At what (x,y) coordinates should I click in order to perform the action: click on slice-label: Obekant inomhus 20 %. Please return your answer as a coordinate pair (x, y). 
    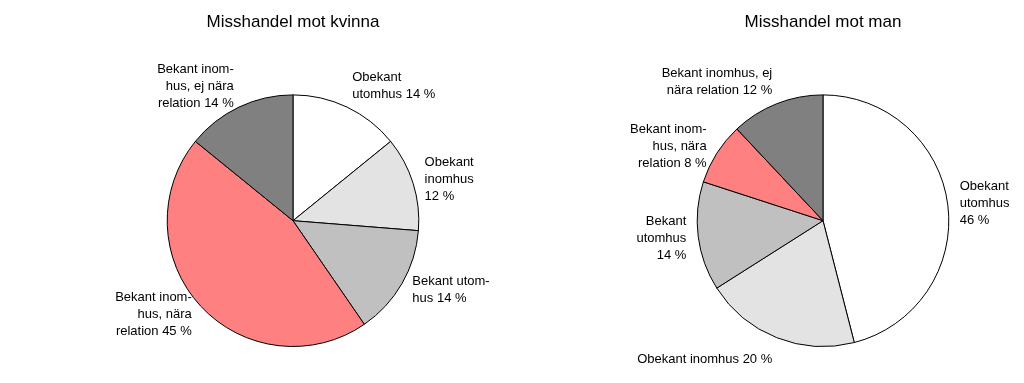
    Looking at the image, I should click on (705, 358).